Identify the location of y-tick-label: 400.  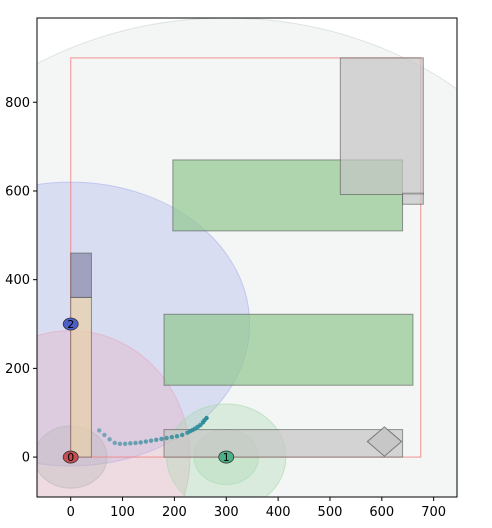
(17, 280).